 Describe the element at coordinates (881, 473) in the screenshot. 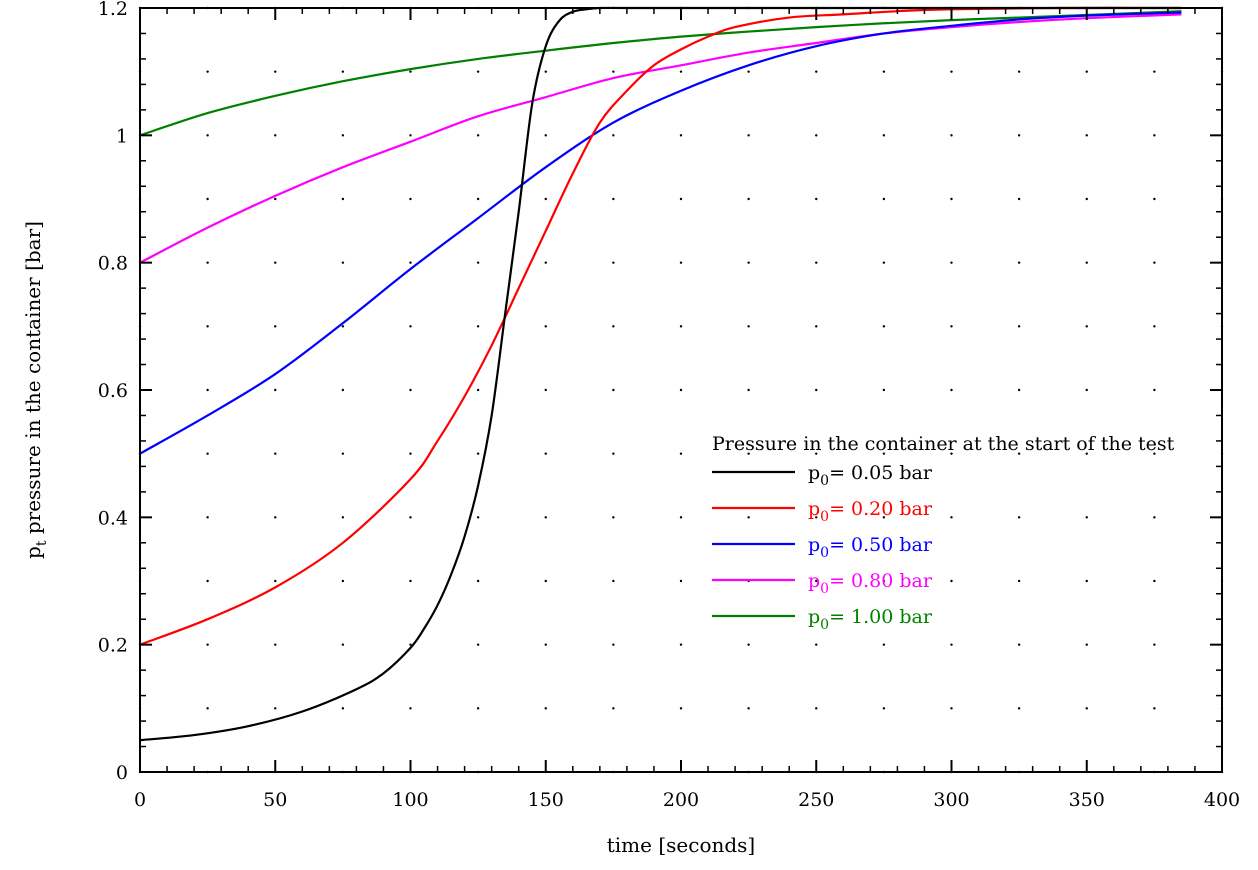

I see `legend-label-text: = 0.05 bar` at that location.